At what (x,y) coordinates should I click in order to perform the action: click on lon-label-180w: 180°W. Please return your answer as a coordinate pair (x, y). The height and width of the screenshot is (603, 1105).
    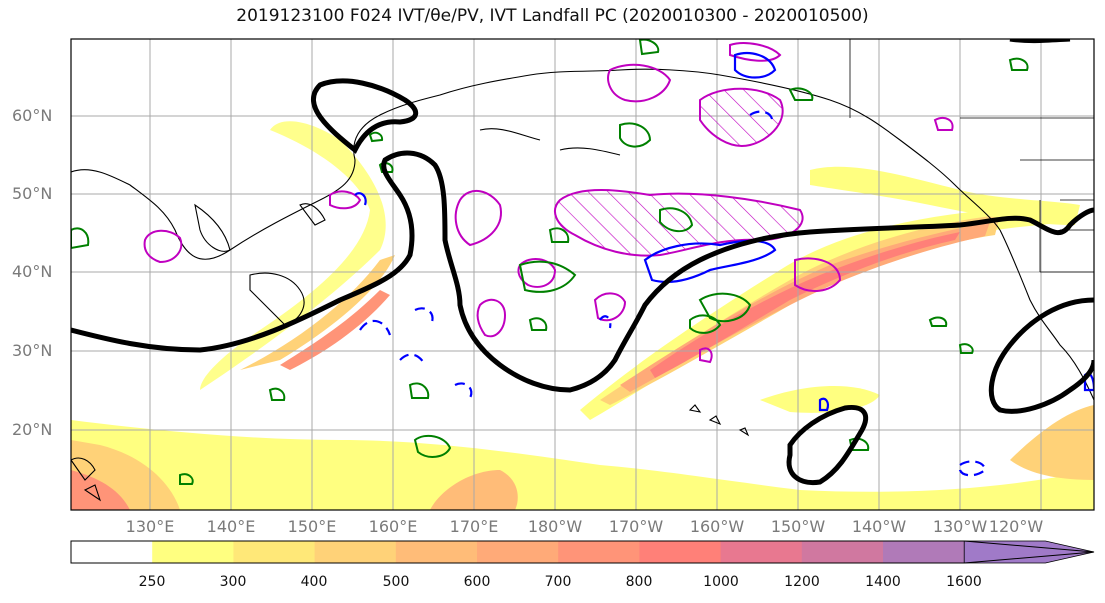
    Looking at the image, I should click on (555, 526).